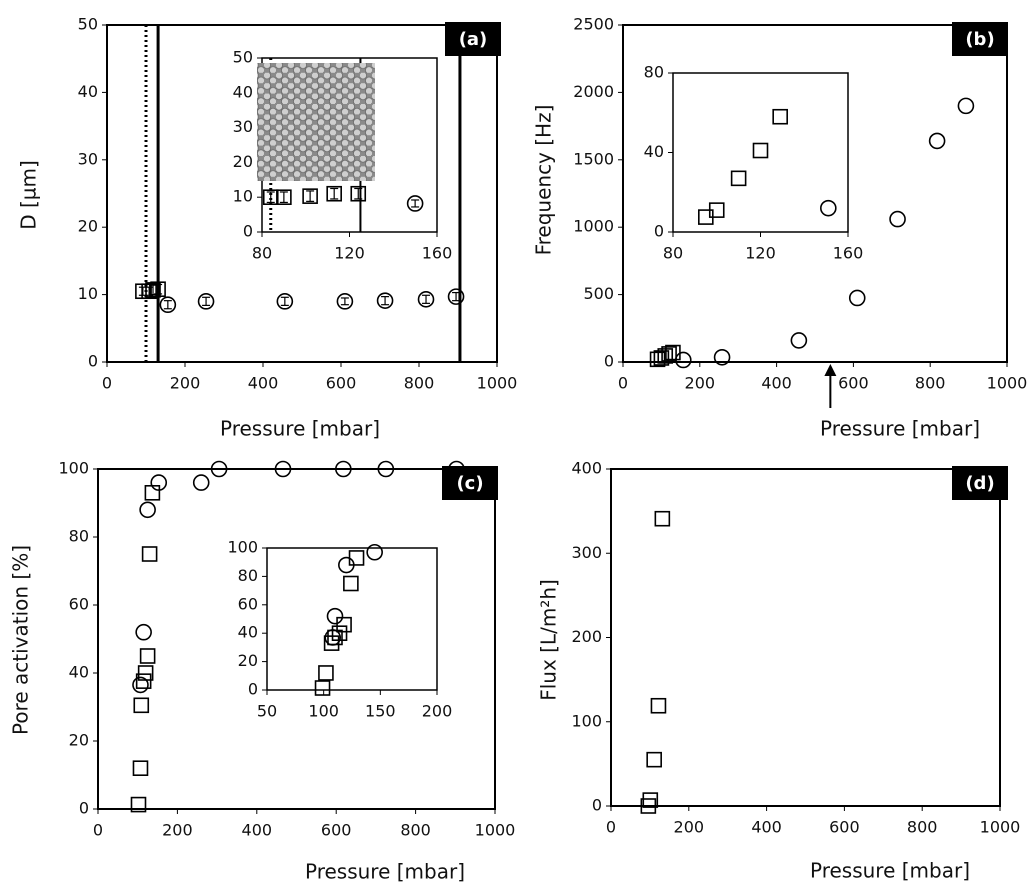 The height and width of the screenshot is (887, 1035). I want to click on y-tick-label: 2500, so click(593, 24).